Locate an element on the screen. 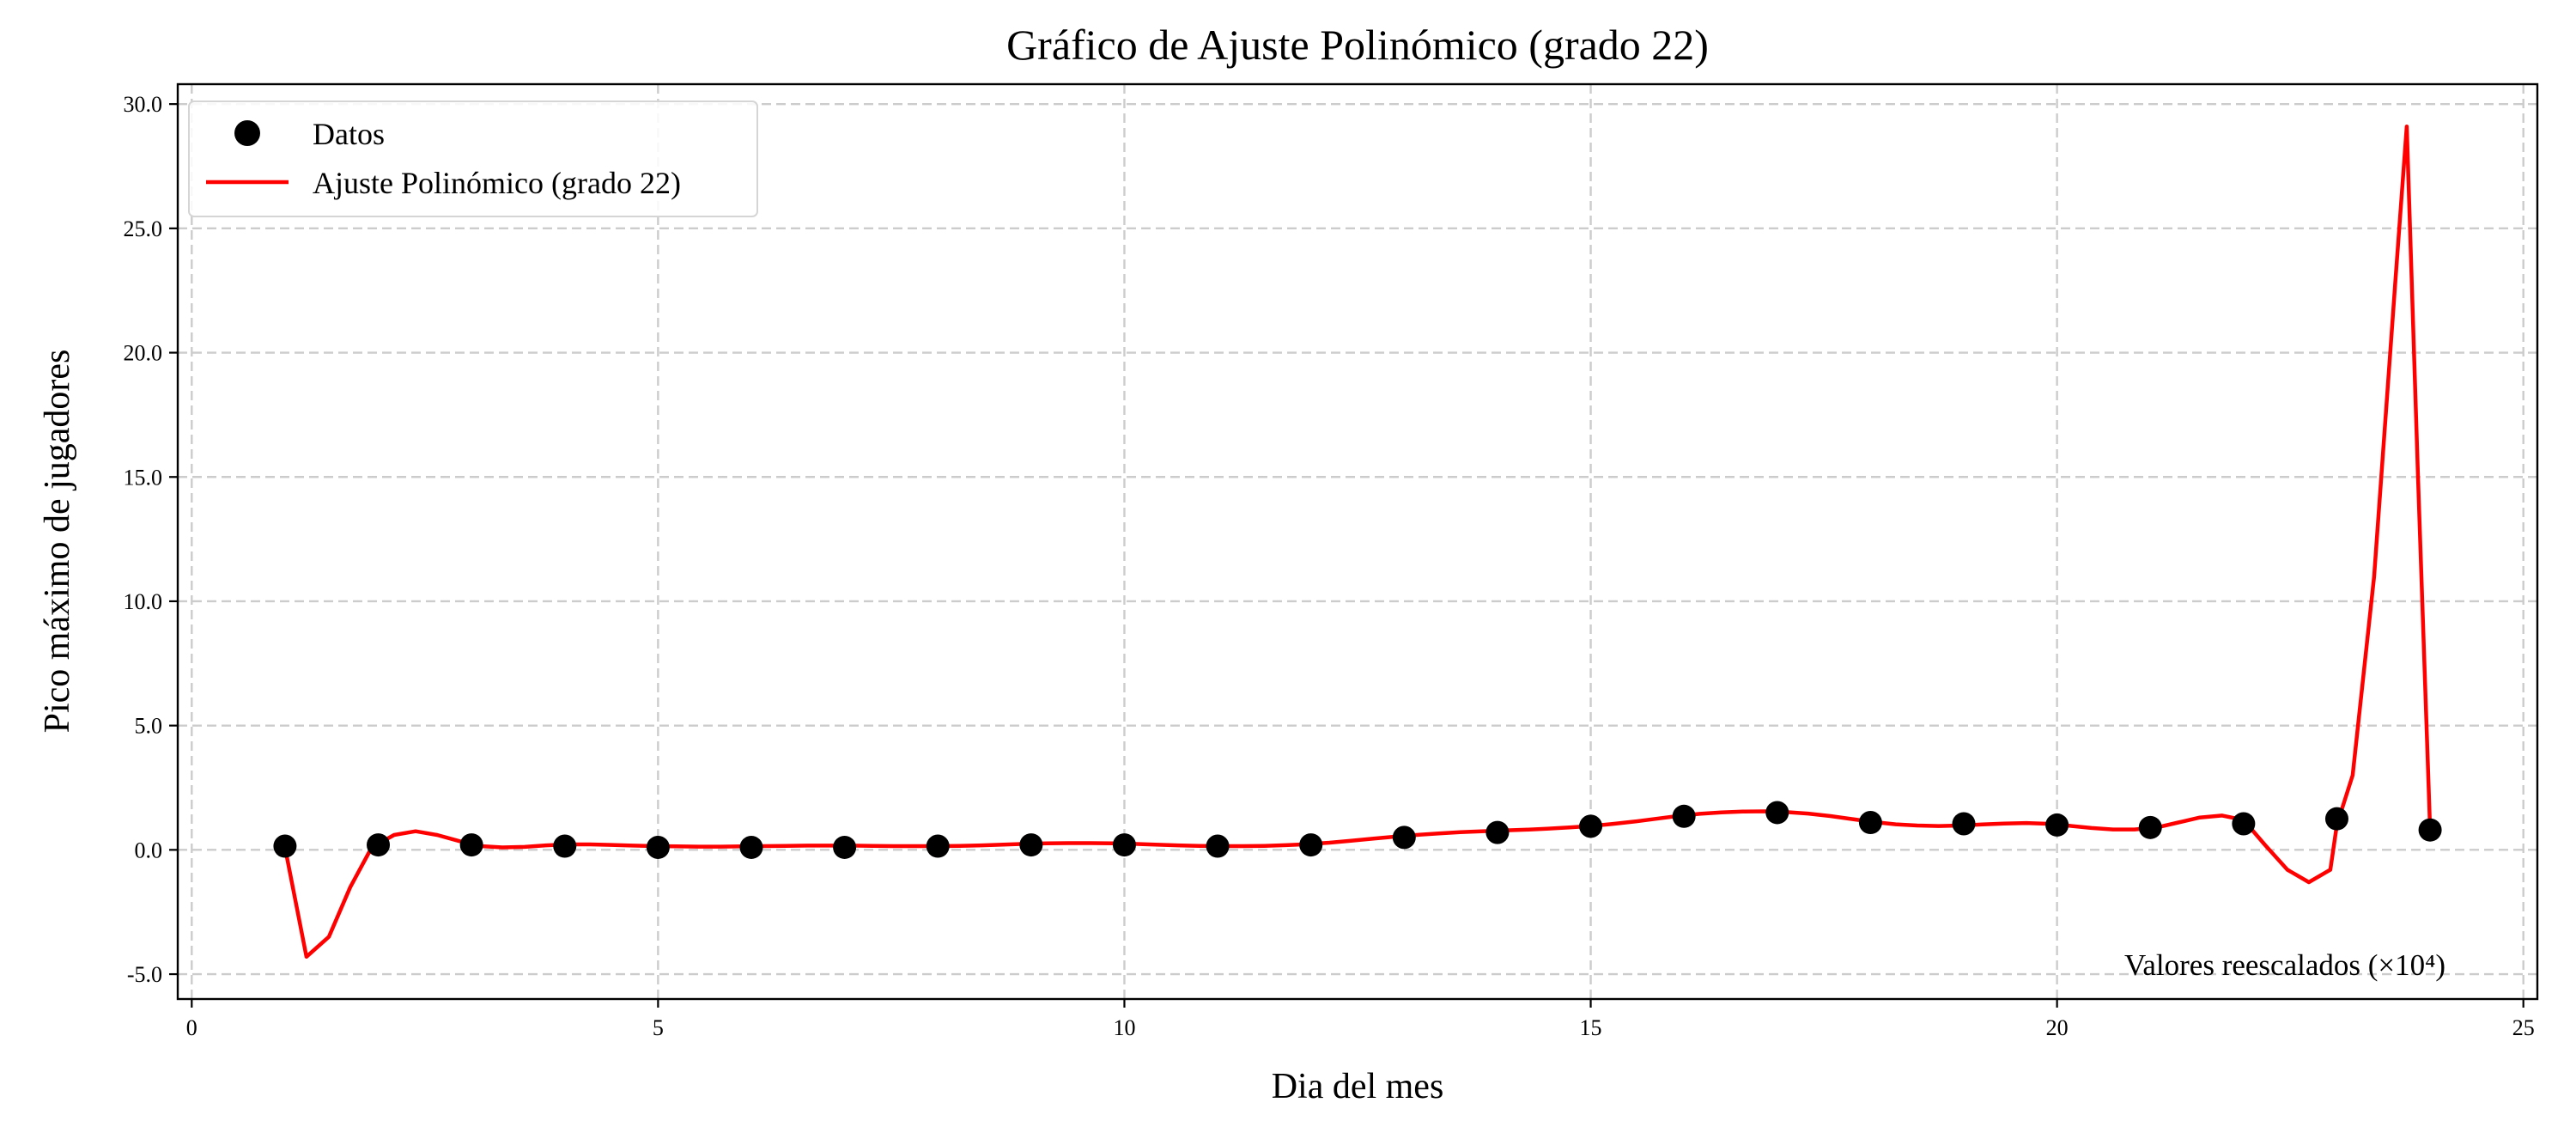 Image resolution: width=2576 pixels, height=1121 pixels. legend-marker-datos is located at coordinates (247, 133).